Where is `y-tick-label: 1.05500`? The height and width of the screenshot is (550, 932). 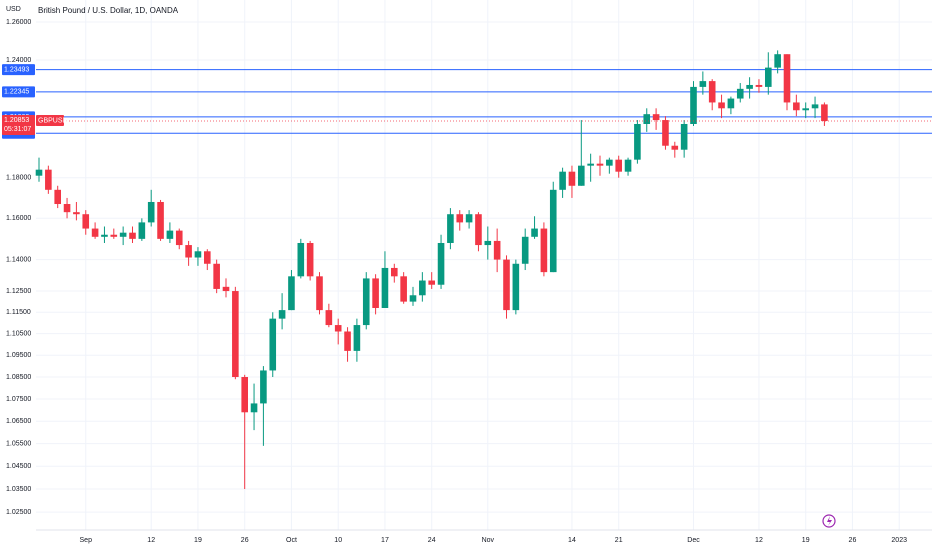
y-tick-label: 1.05500 is located at coordinates (18, 443).